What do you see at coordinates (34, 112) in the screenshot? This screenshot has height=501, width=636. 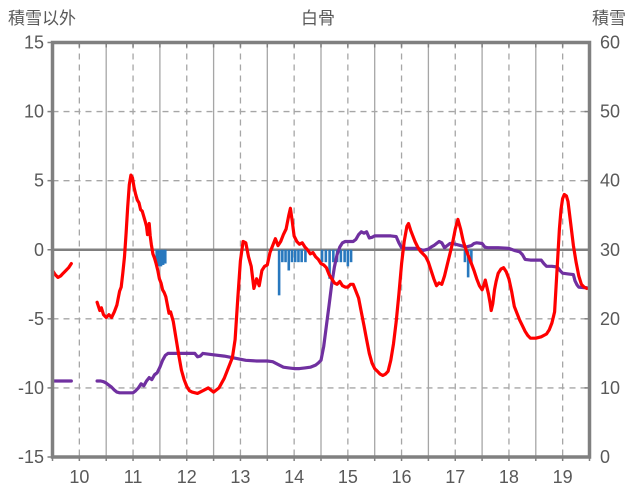 I see `left-axis-tick-label: 10` at bounding box center [34, 112].